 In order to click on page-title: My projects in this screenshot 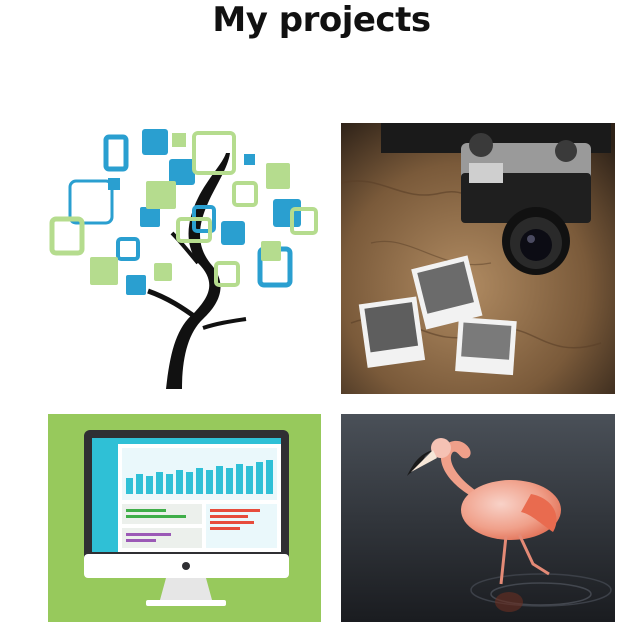, I will do `click(321, 20)`.